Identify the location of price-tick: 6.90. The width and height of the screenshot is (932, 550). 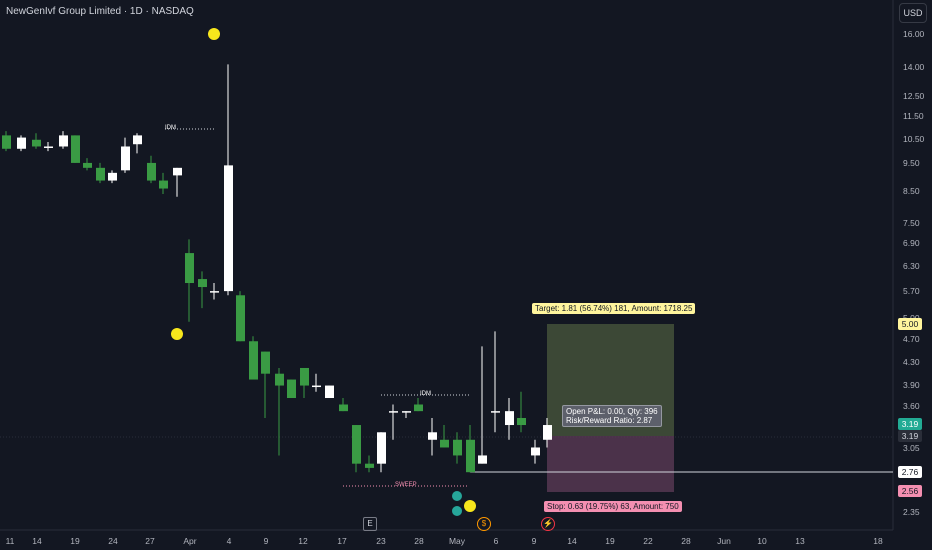
(911, 243).